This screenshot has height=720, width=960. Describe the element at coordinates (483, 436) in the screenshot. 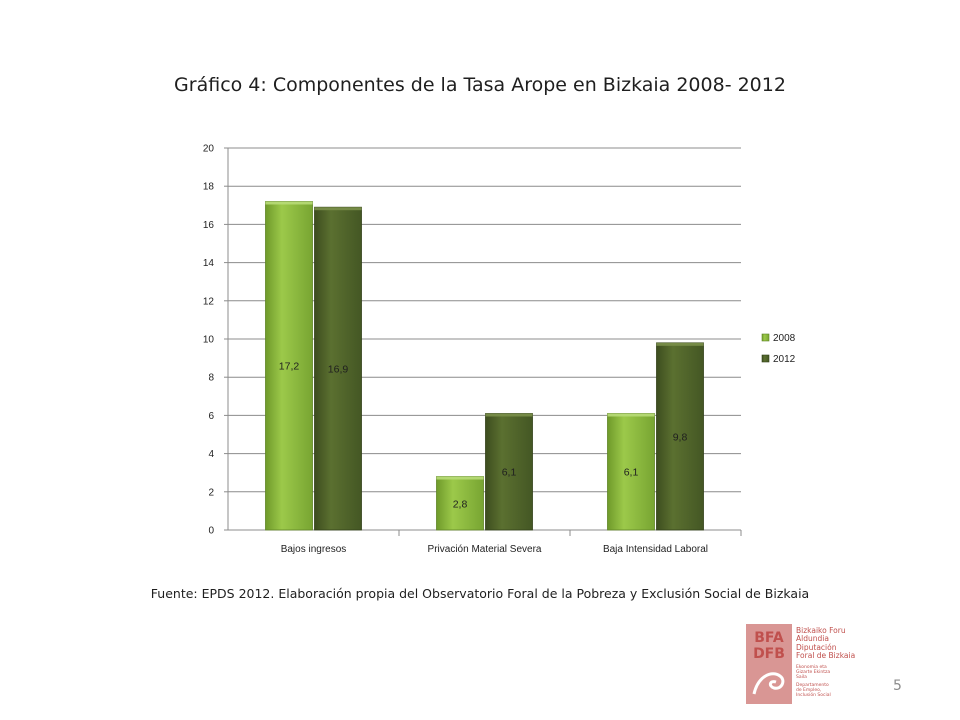

I see `data-labels: 17,2 16,9 2,8 6,1 6,1 9,8` at that location.